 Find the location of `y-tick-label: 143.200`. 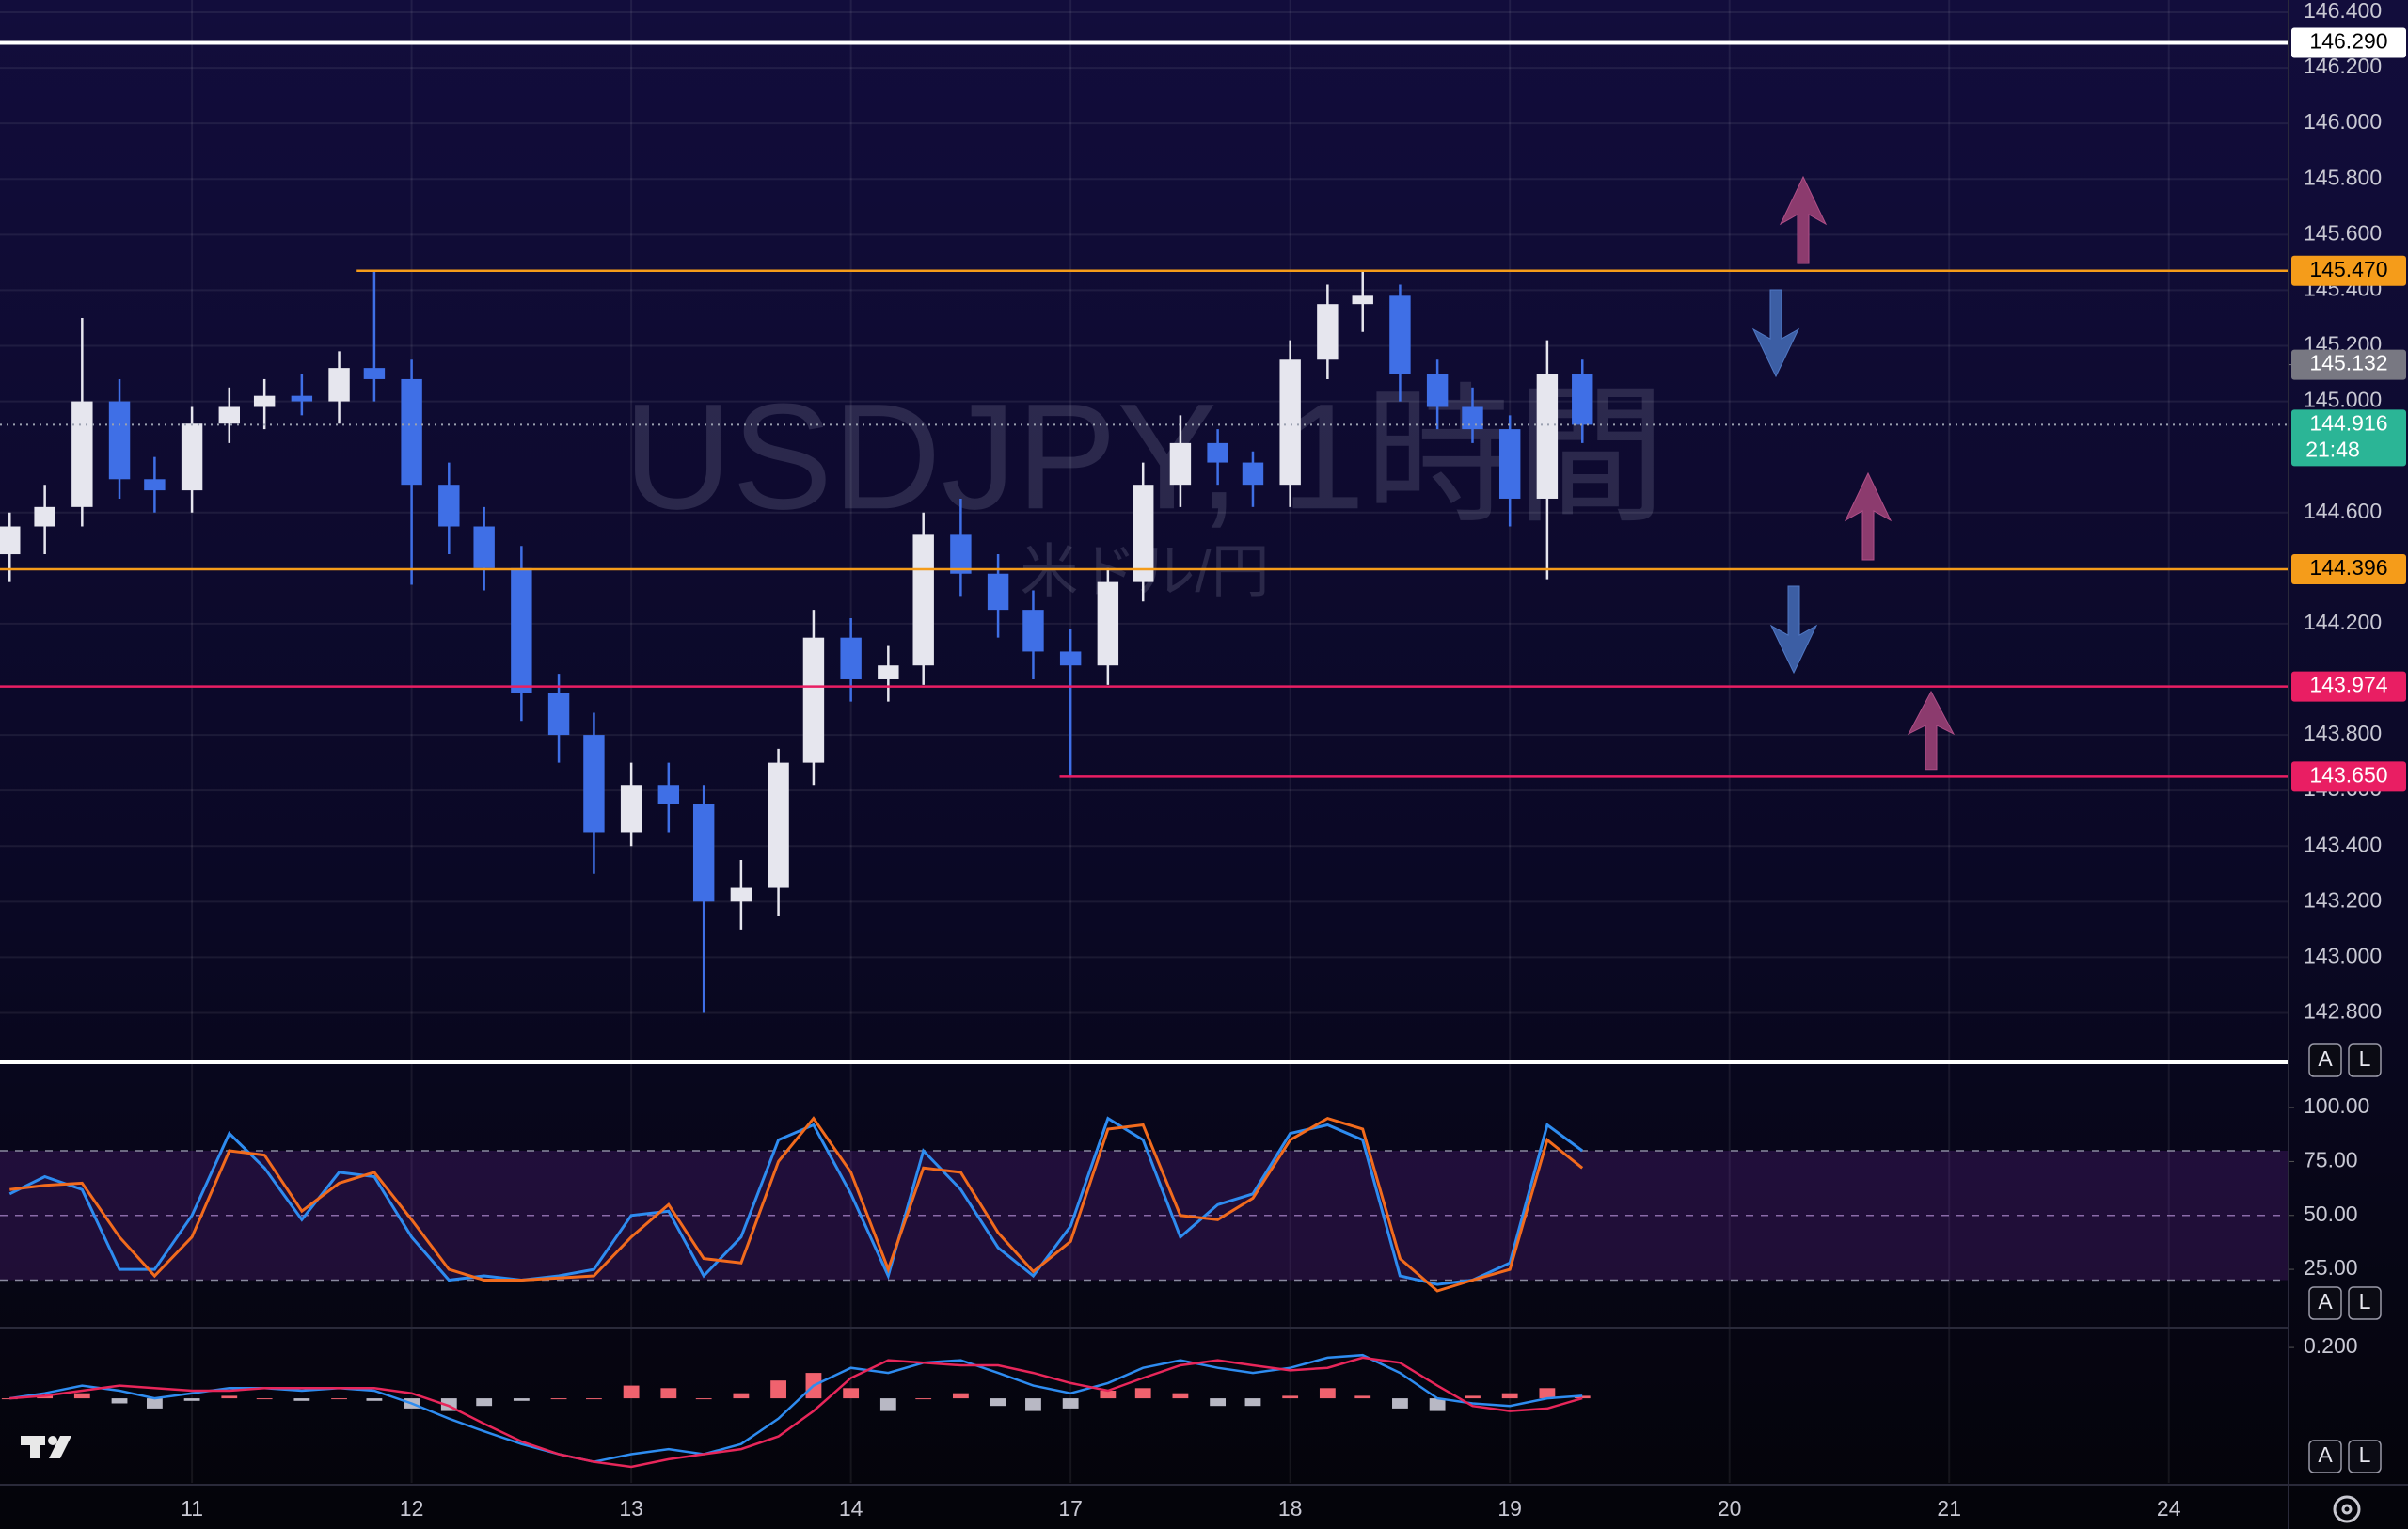

y-tick-label: 143.200 is located at coordinates (2343, 900).